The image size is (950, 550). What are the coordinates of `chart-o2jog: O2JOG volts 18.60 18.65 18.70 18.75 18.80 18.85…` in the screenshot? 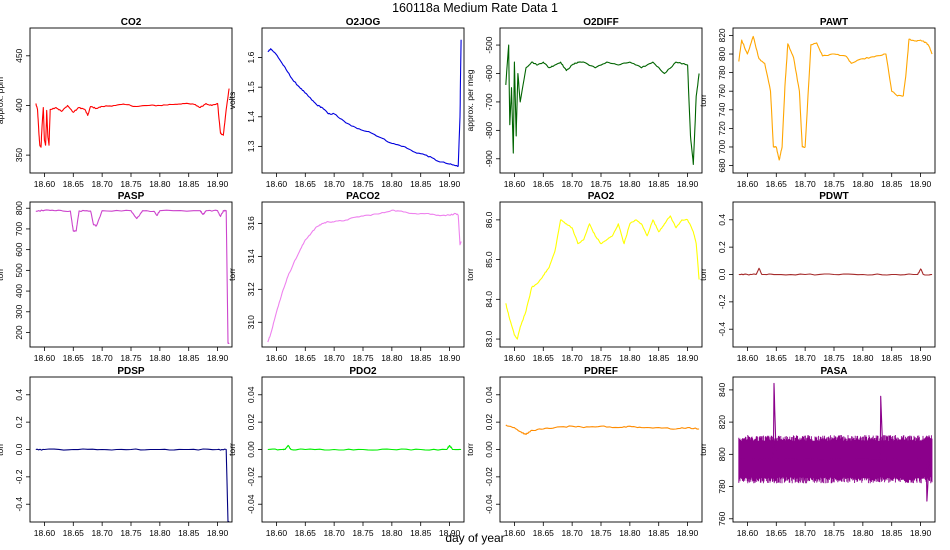 It's located at (346, 103).